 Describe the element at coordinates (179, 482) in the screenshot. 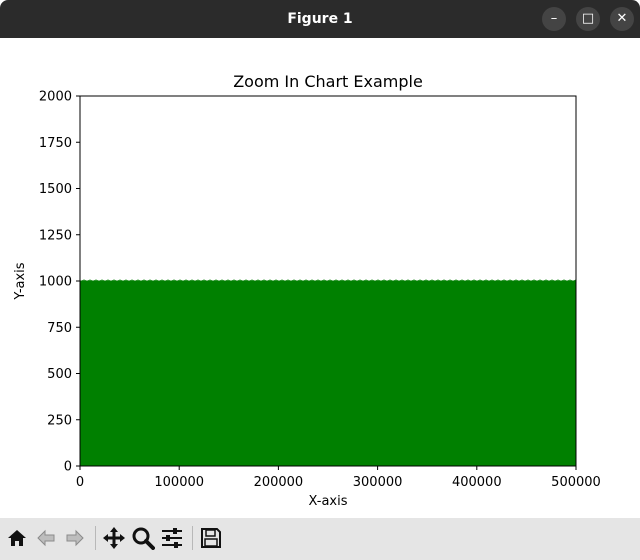

I see `x-tick-label: 100000` at that location.